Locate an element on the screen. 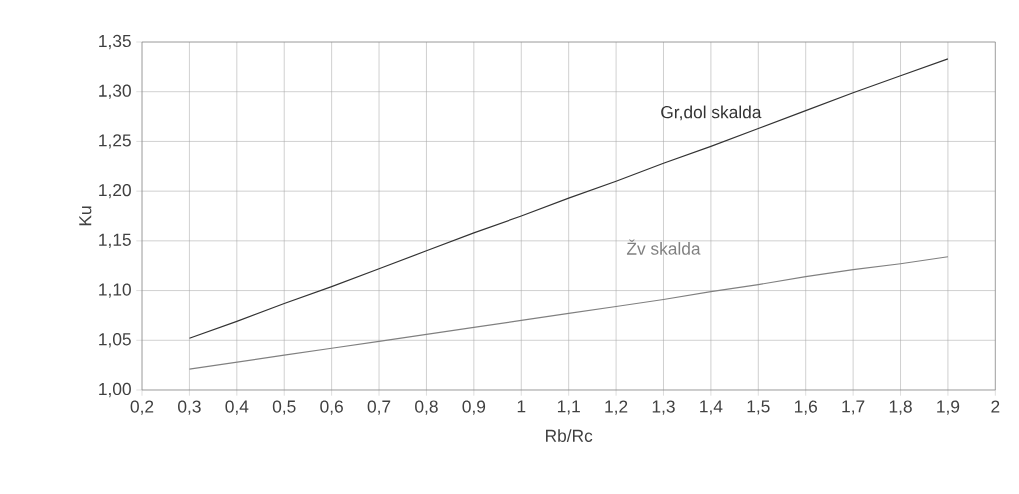 This screenshot has width=1019, height=494. x-tick-label: 0,2 is located at coordinates (142, 407).